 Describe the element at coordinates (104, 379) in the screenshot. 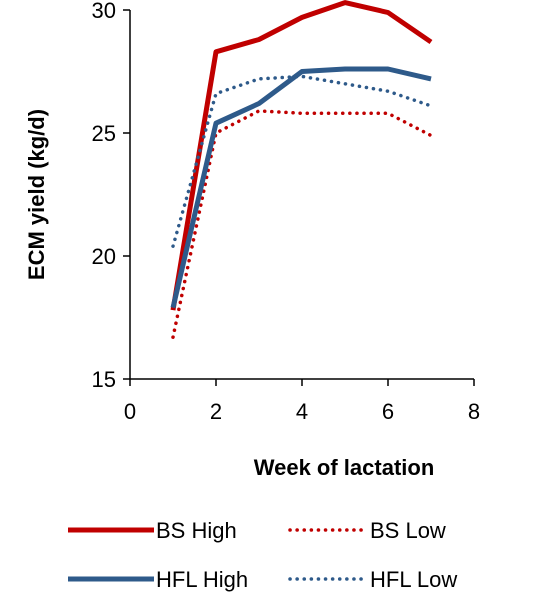

I see `y-tick-label: 15` at that location.